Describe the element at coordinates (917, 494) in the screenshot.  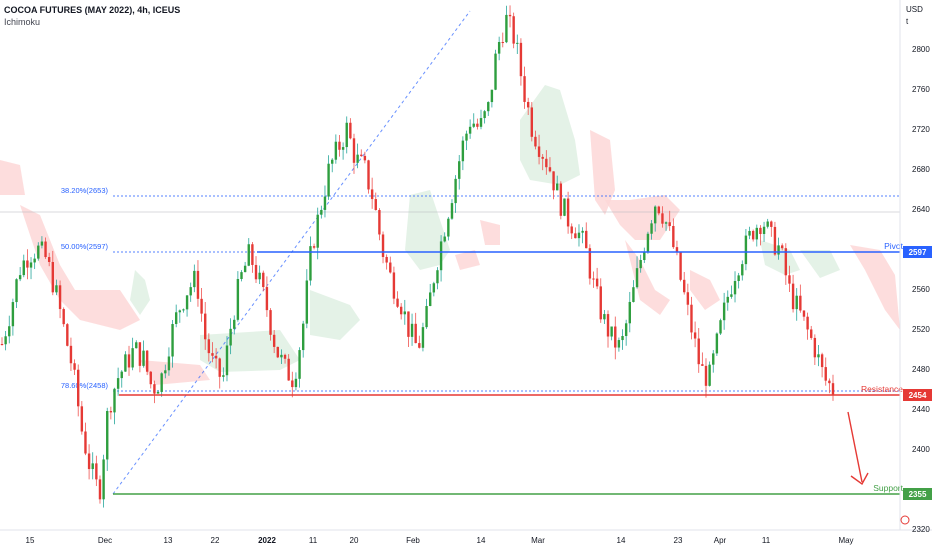
I see `support-price-tag` at that location.